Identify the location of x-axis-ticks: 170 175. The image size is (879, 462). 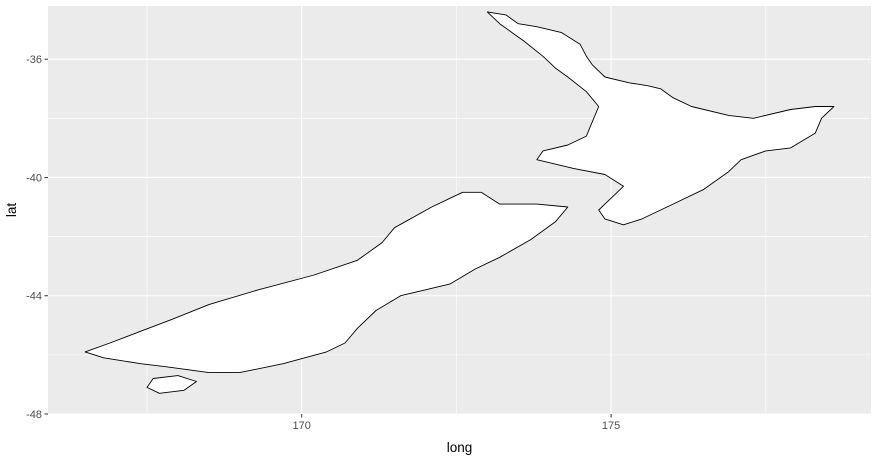
(456, 423).